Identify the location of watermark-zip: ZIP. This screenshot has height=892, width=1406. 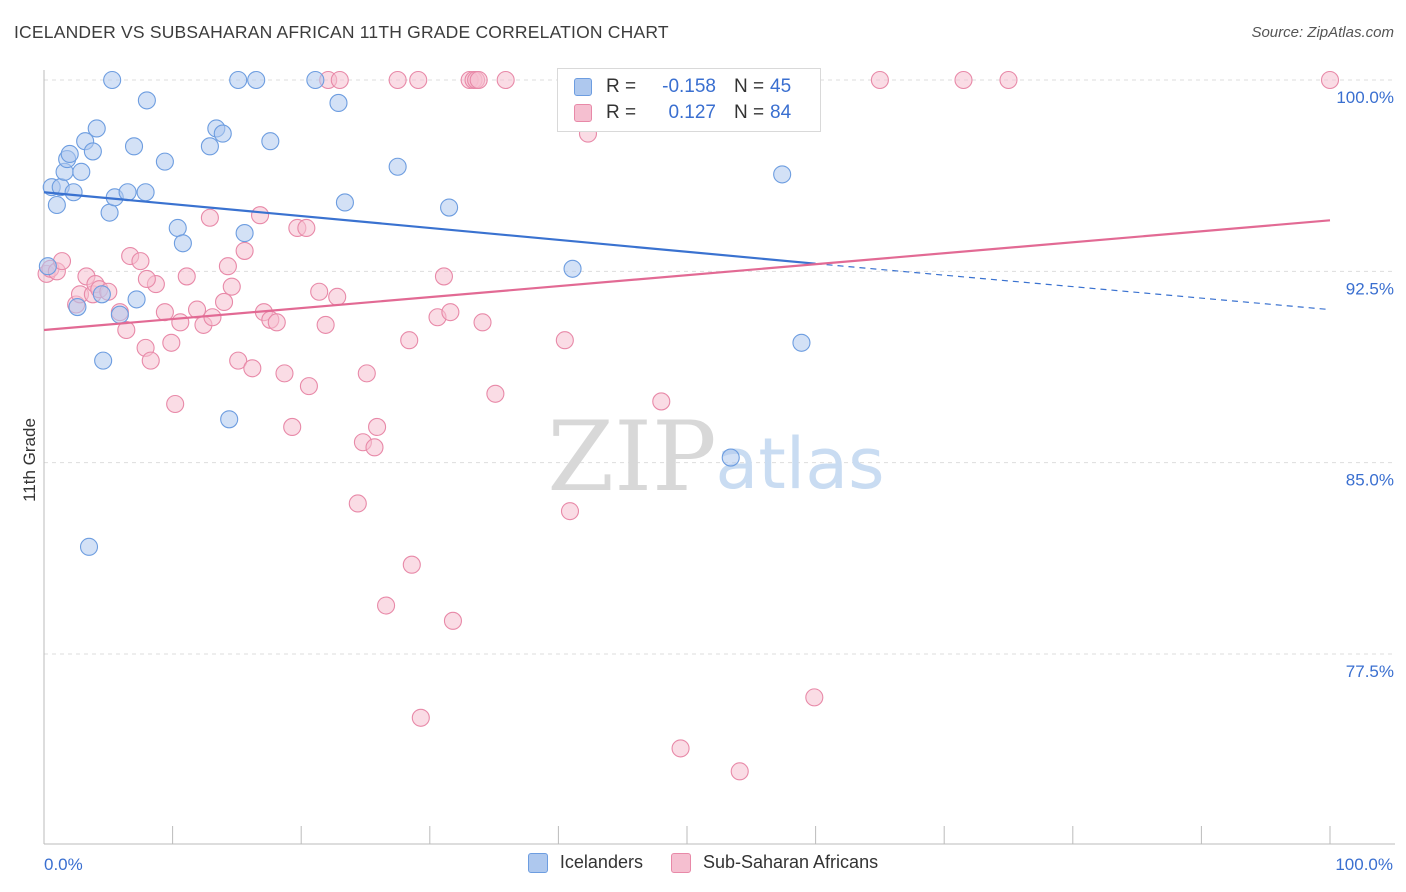
(631, 457).